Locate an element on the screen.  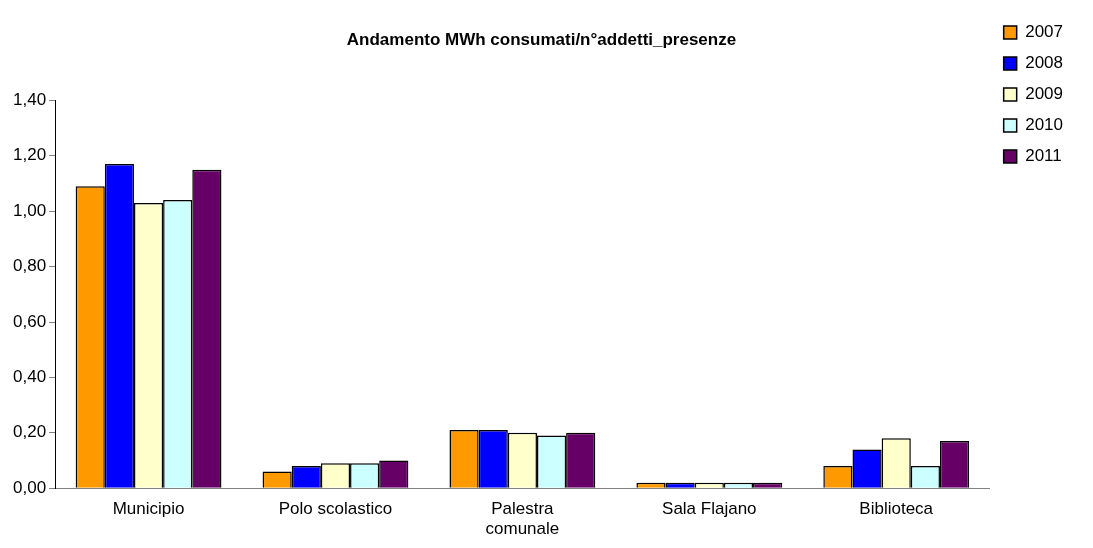
y-tick-label: 0,80 is located at coordinates (29, 266).